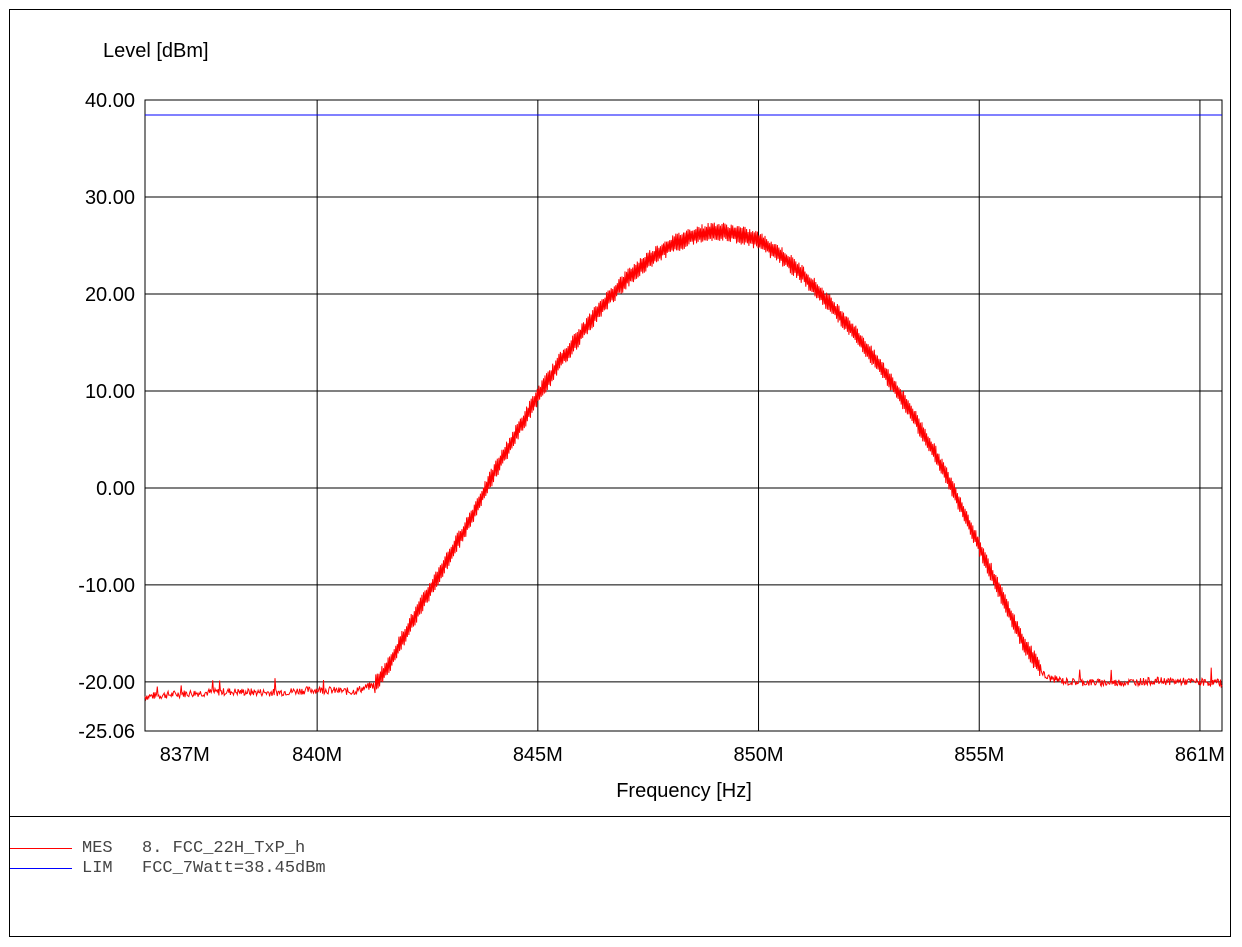  Describe the element at coordinates (1200, 755) in the screenshot. I see `x-tick-label: 861M` at that location.